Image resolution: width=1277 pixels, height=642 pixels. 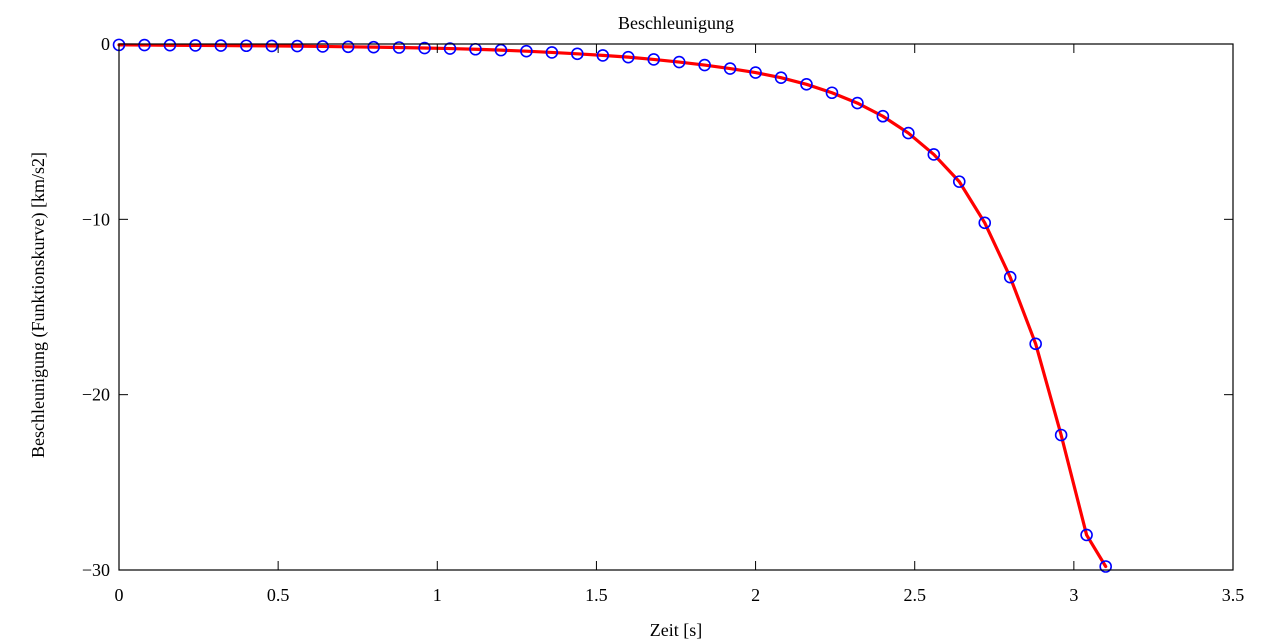 What do you see at coordinates (278, 595) in the screenshot?
I see `x-tick-label: 0.5` at bounding box center [278, 595].